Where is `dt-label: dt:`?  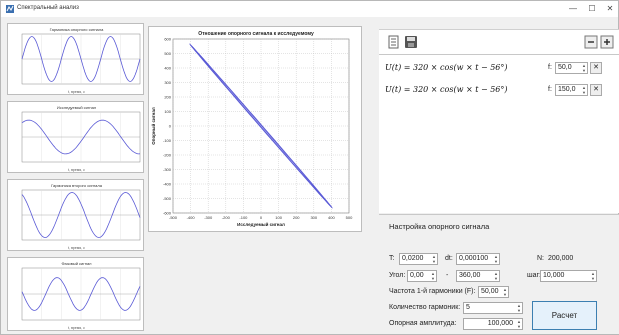
dt-label: dt: is located at coordinates (449, 258).